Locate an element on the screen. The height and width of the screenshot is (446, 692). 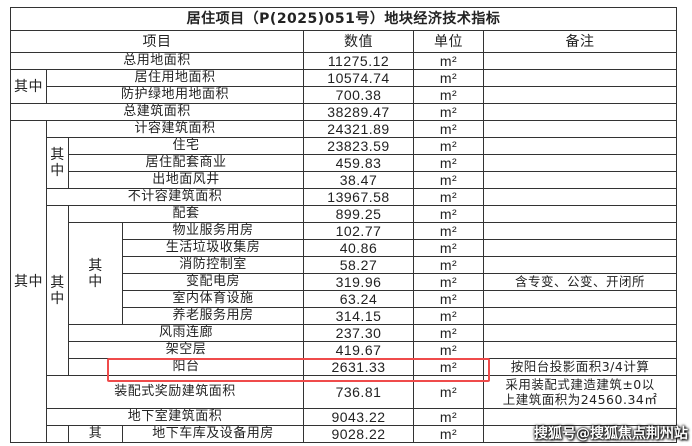
of-which-label: 其 is located at coordinates (95, 434).